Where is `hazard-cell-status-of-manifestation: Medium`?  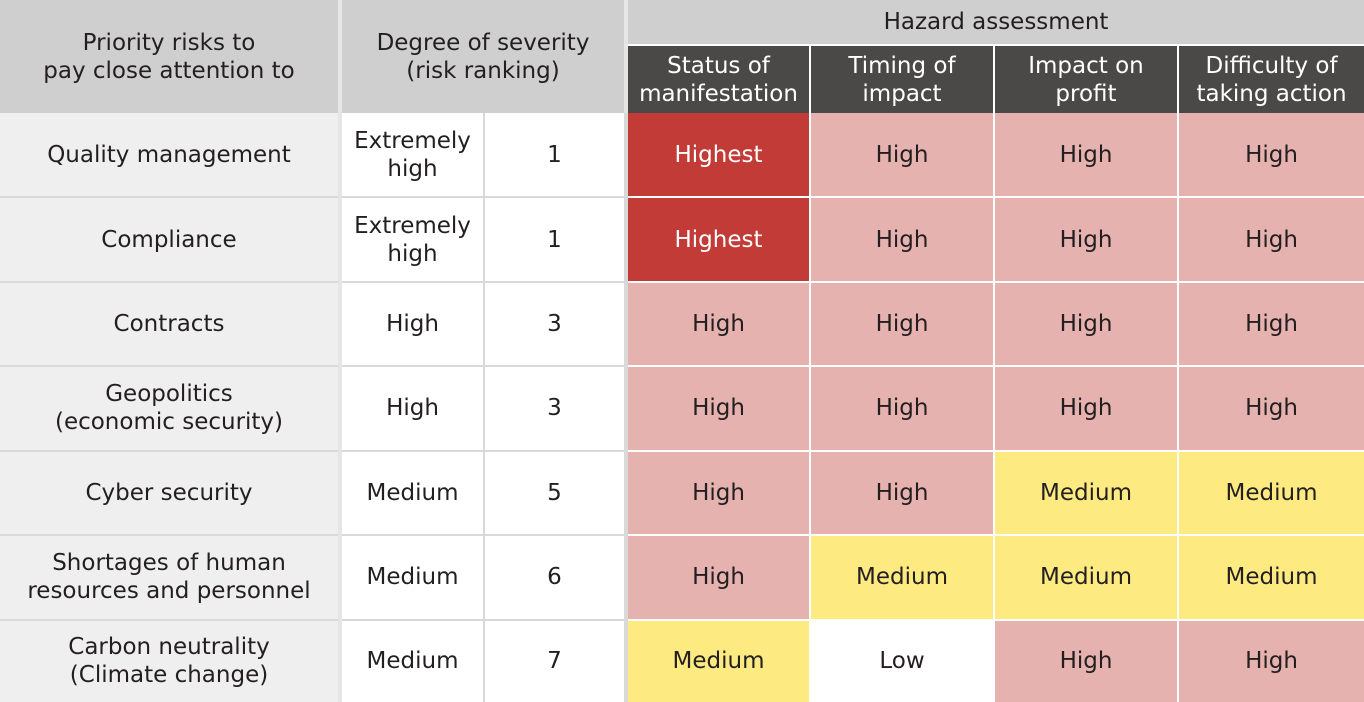
hazard-cell-status-of-manifestation: Medium is located at coordinates (717, 660).